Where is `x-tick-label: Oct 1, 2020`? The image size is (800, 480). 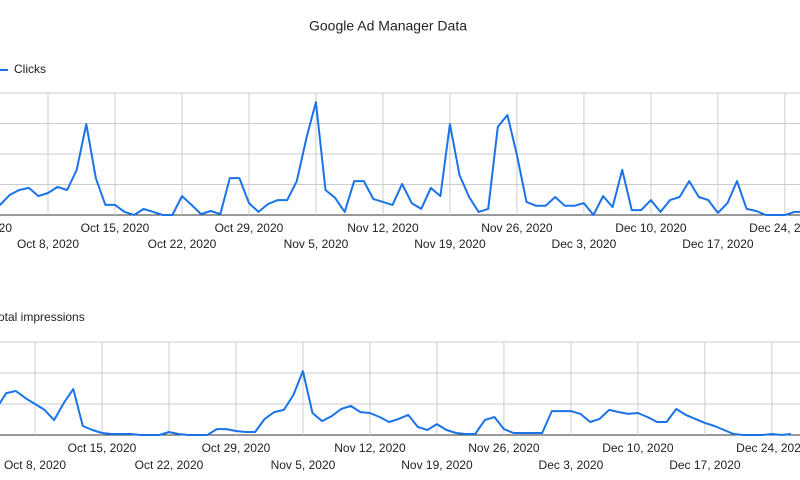
x-tick-label: Oct 1, 2020 is located at coordinates (6, 228).